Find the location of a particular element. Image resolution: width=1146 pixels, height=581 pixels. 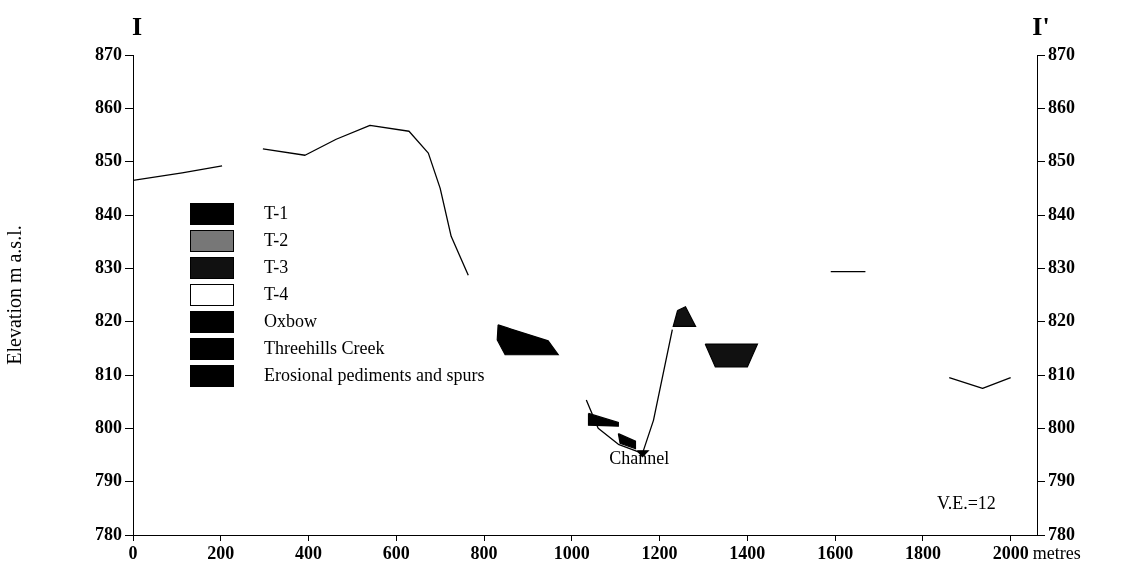

y2-tick-label: 810 is located at coordinates (1061, 373).